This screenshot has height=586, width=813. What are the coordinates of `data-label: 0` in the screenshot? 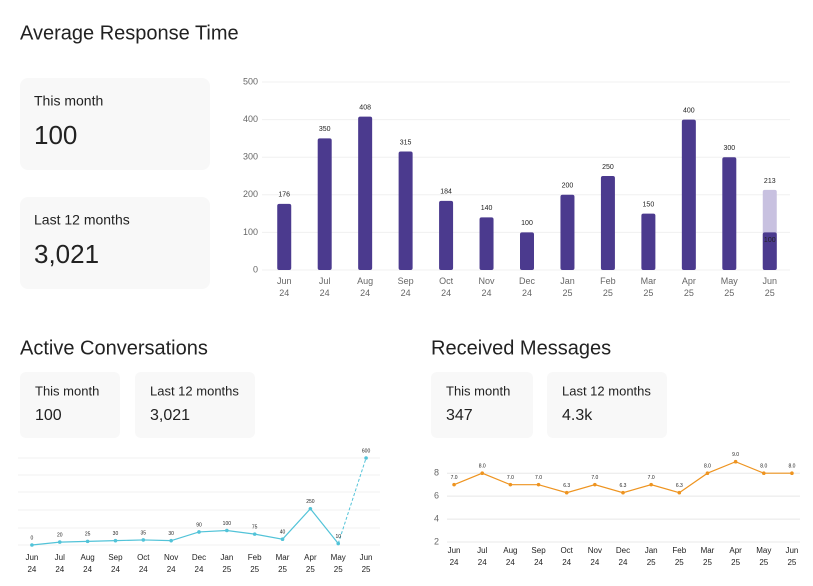 It's located at (32, 538).